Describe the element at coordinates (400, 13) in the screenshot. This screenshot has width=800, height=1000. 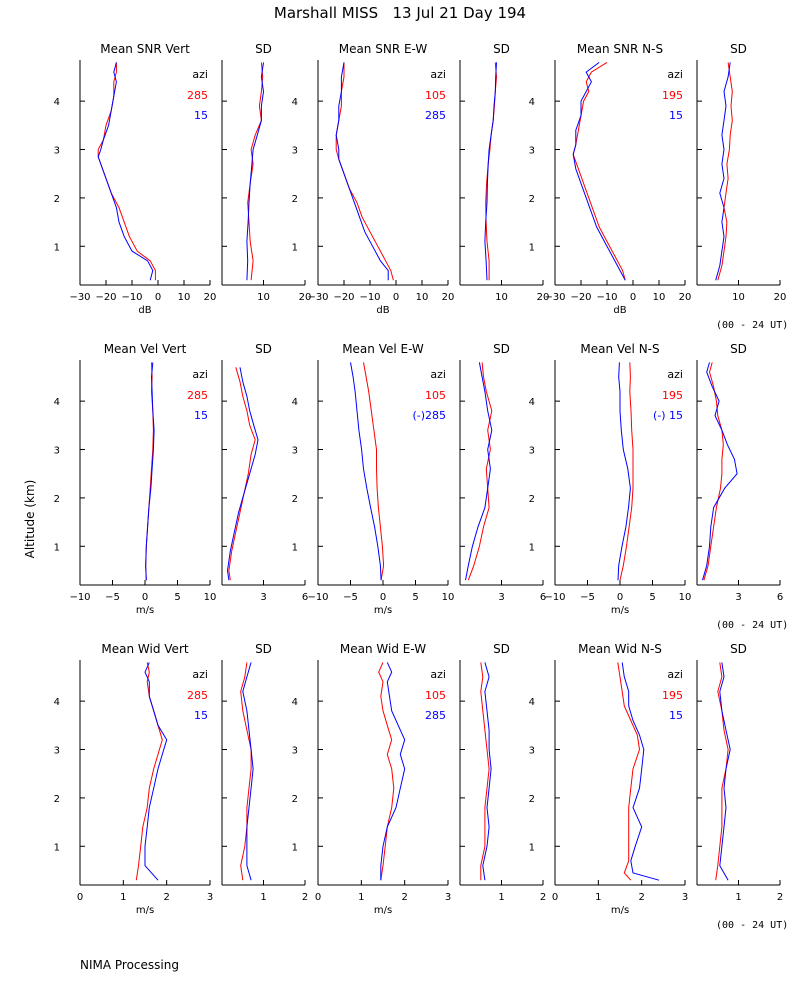
I see `page-title: Marshall MISS 13 Jul 21 Day 194` at that location.